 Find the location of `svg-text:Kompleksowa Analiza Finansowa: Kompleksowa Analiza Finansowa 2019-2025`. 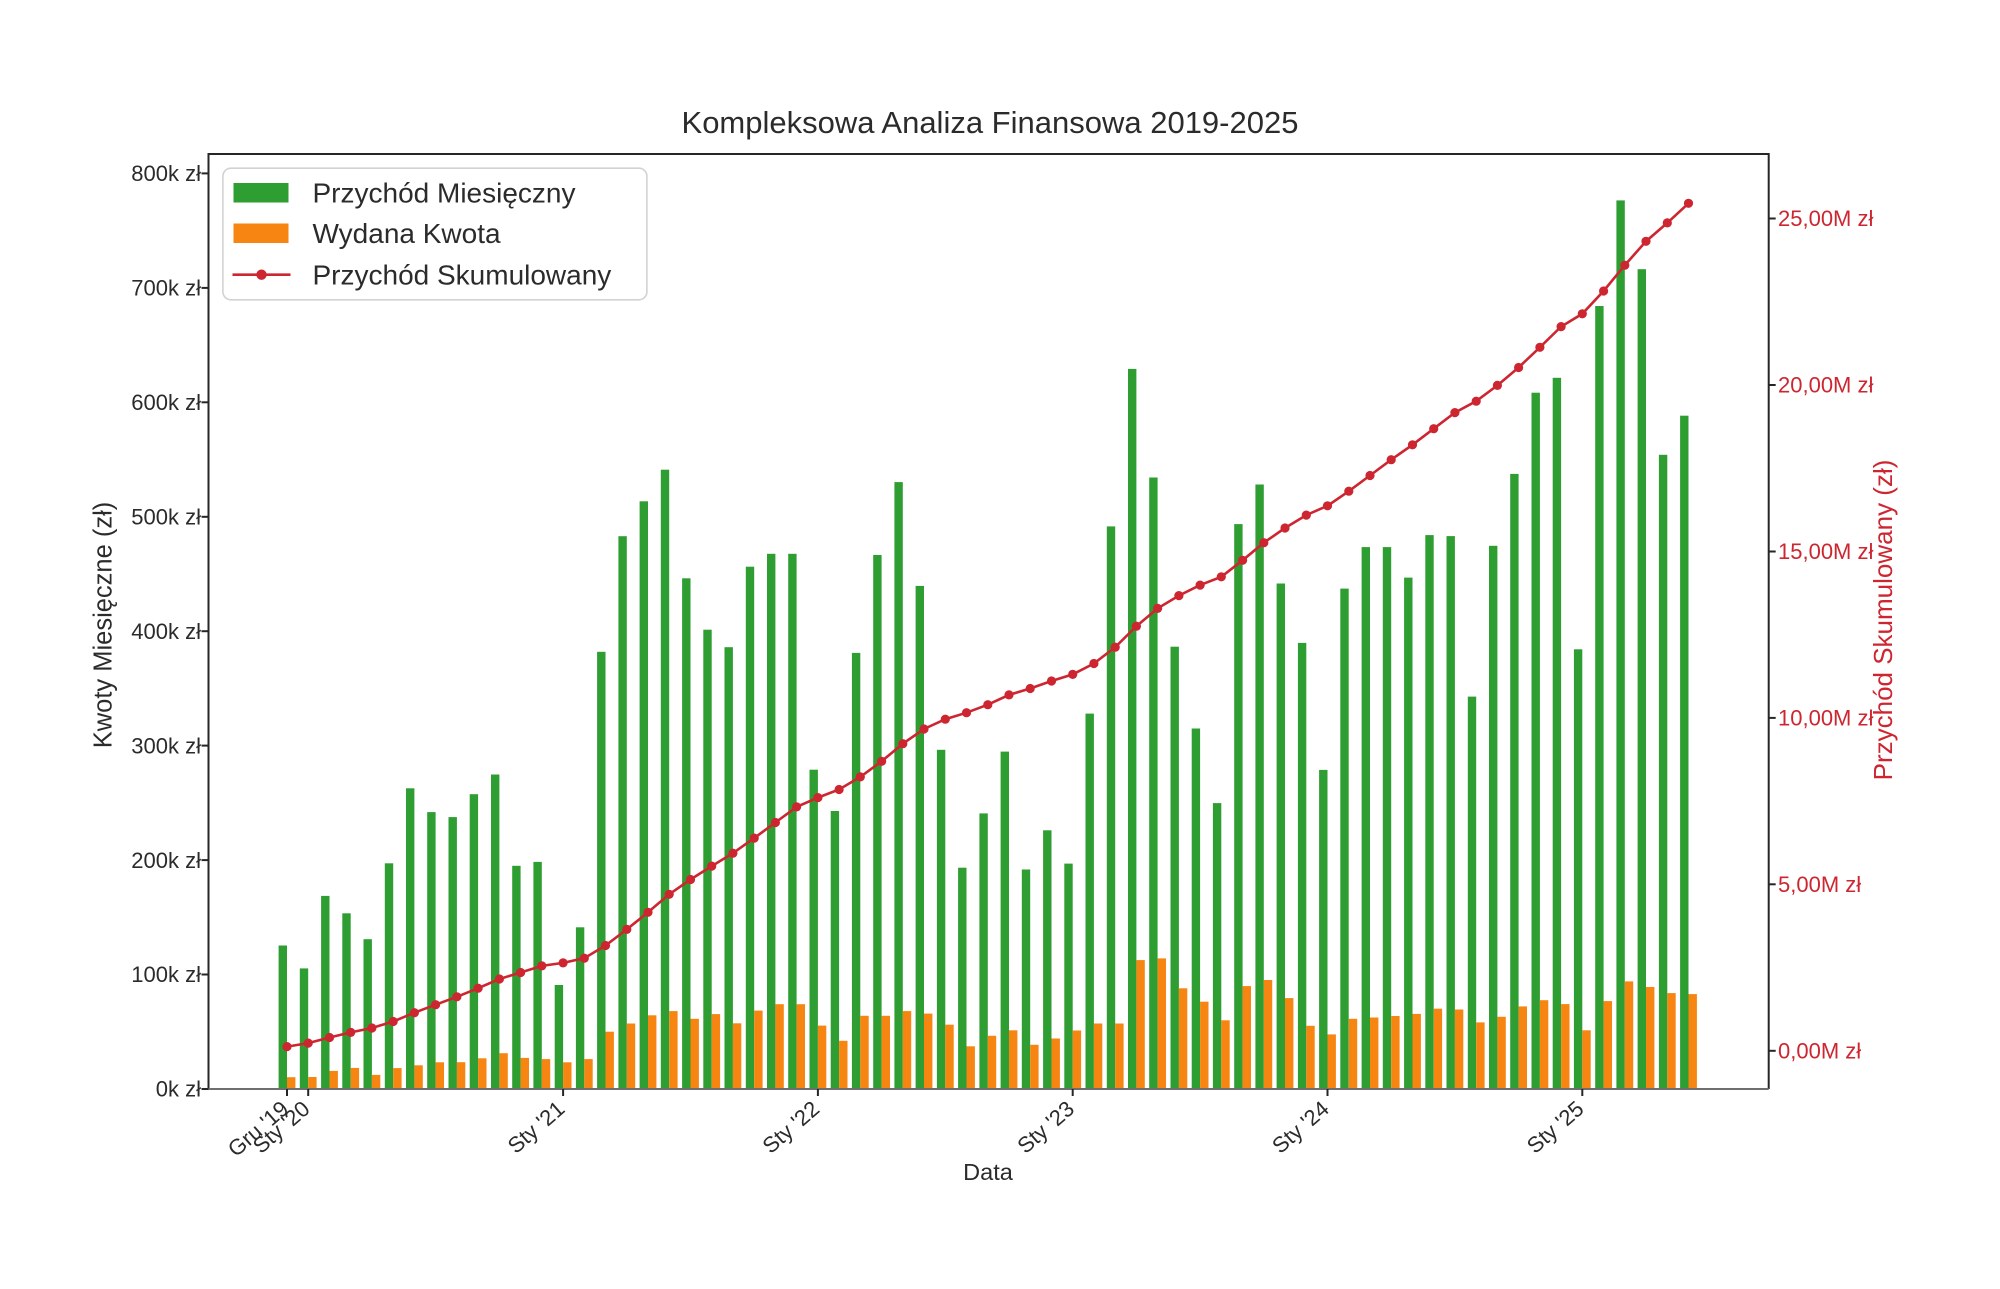

svg-text:Kompleksowa Analiza Finansowa: Kompleksowa Analiza Finansowa 2019-2025 is located at coordinates (990, 122).